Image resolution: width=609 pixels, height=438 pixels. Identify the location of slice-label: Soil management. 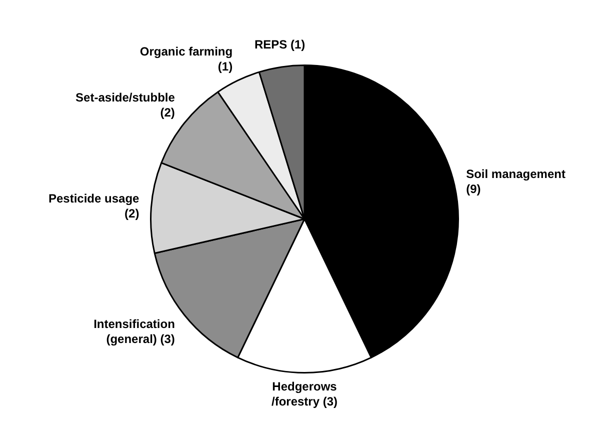
(516, 173).